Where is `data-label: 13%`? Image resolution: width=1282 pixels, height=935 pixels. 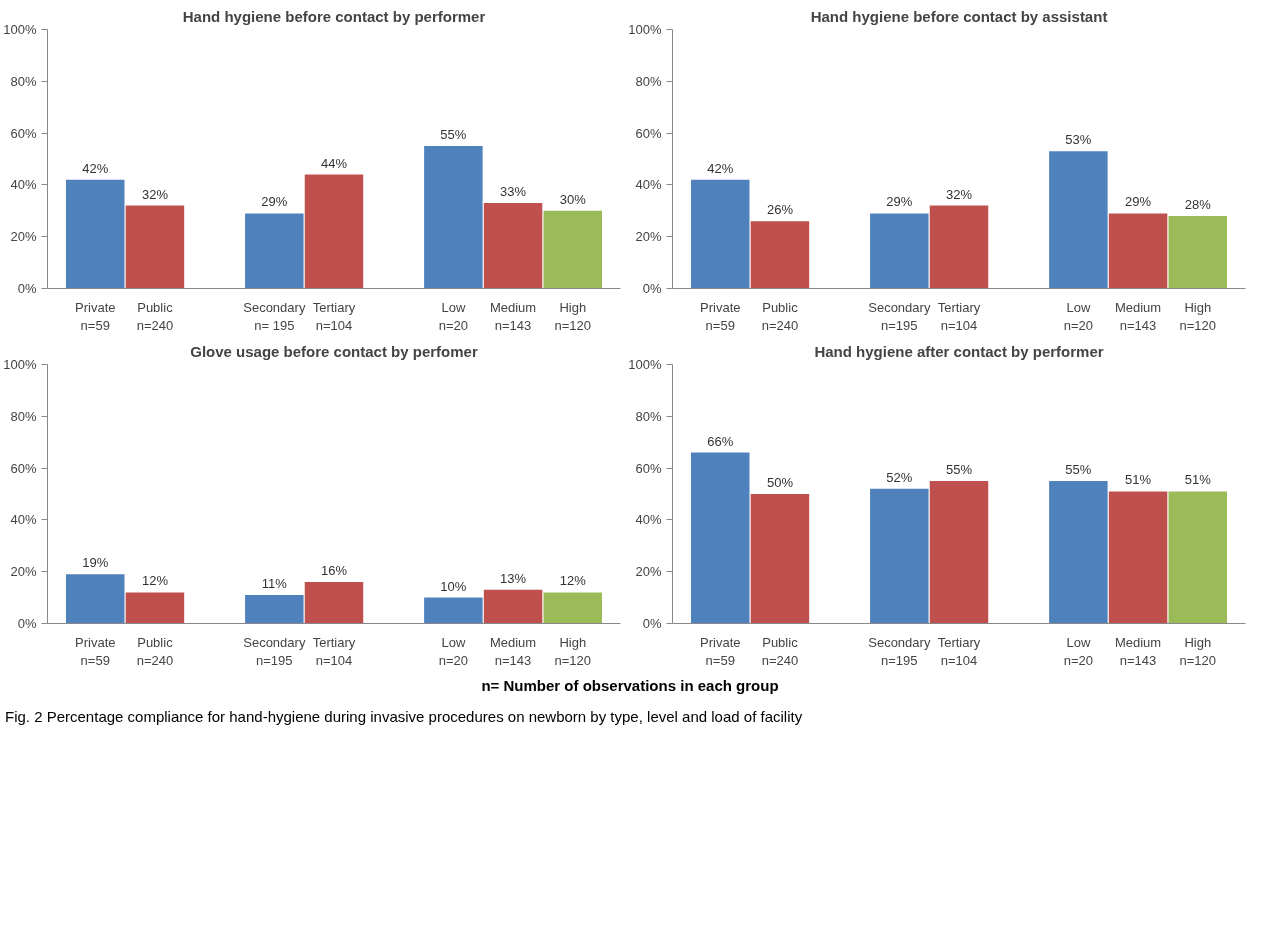 data-label: 13% is located at coordinates (513, 578).